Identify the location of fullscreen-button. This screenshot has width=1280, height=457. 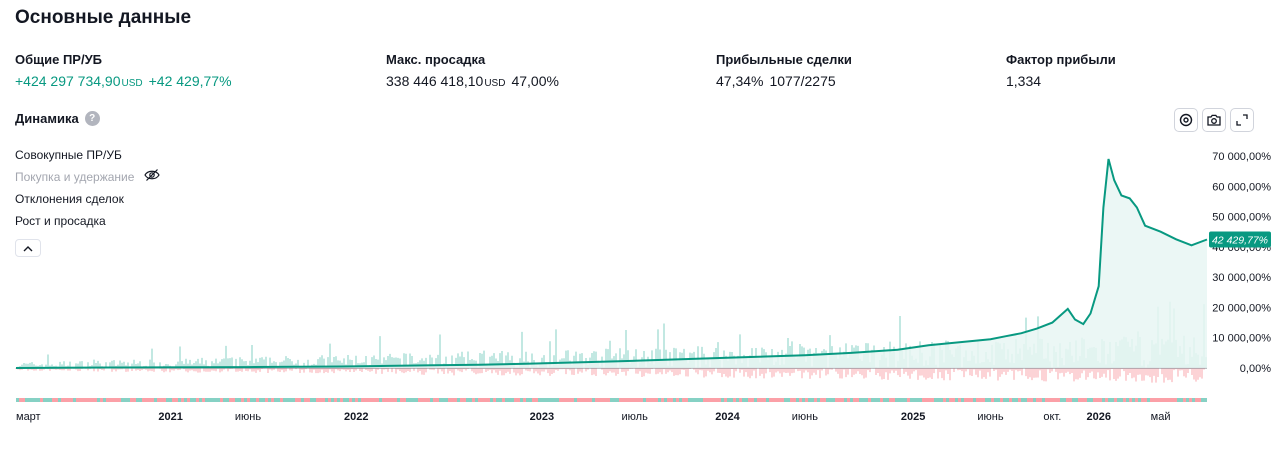
(1242, 120).